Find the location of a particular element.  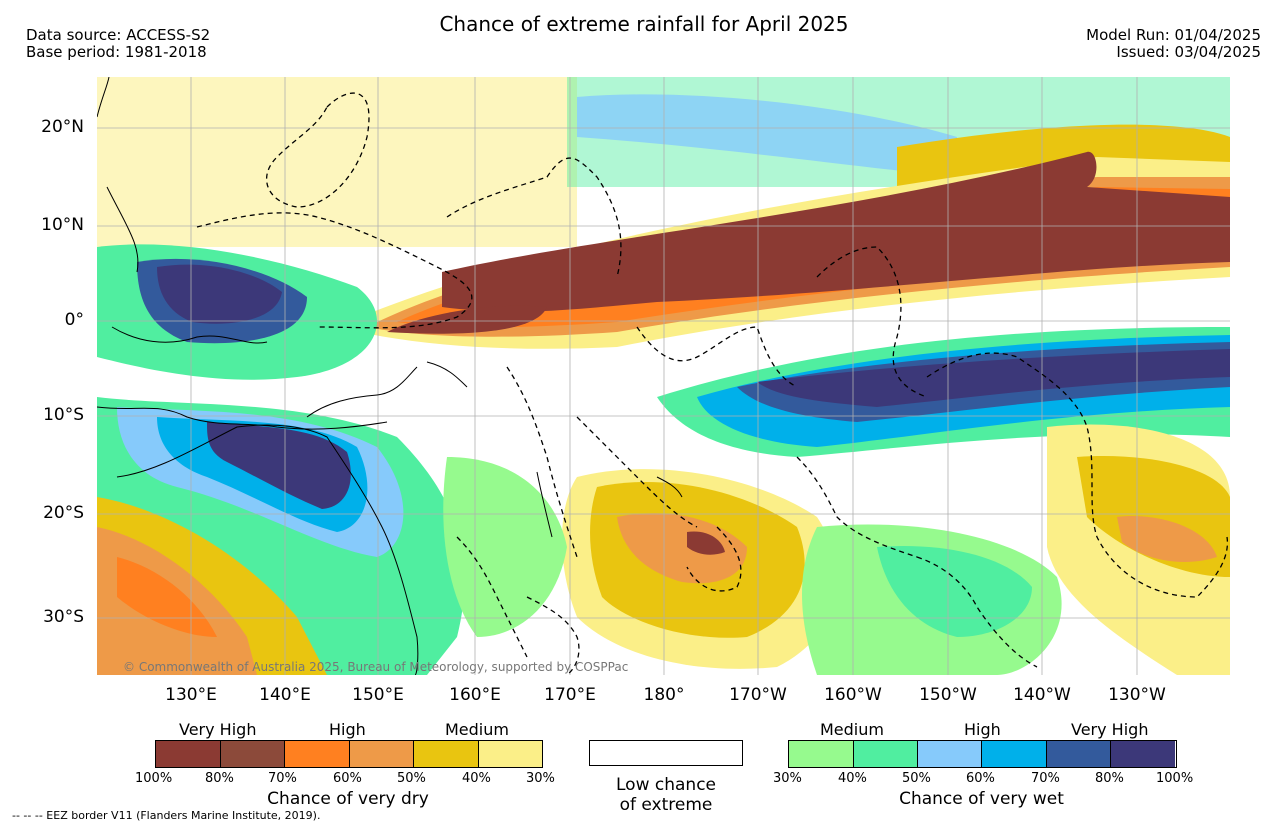

dry-tick: 100% is located at coordinates (154, 778).